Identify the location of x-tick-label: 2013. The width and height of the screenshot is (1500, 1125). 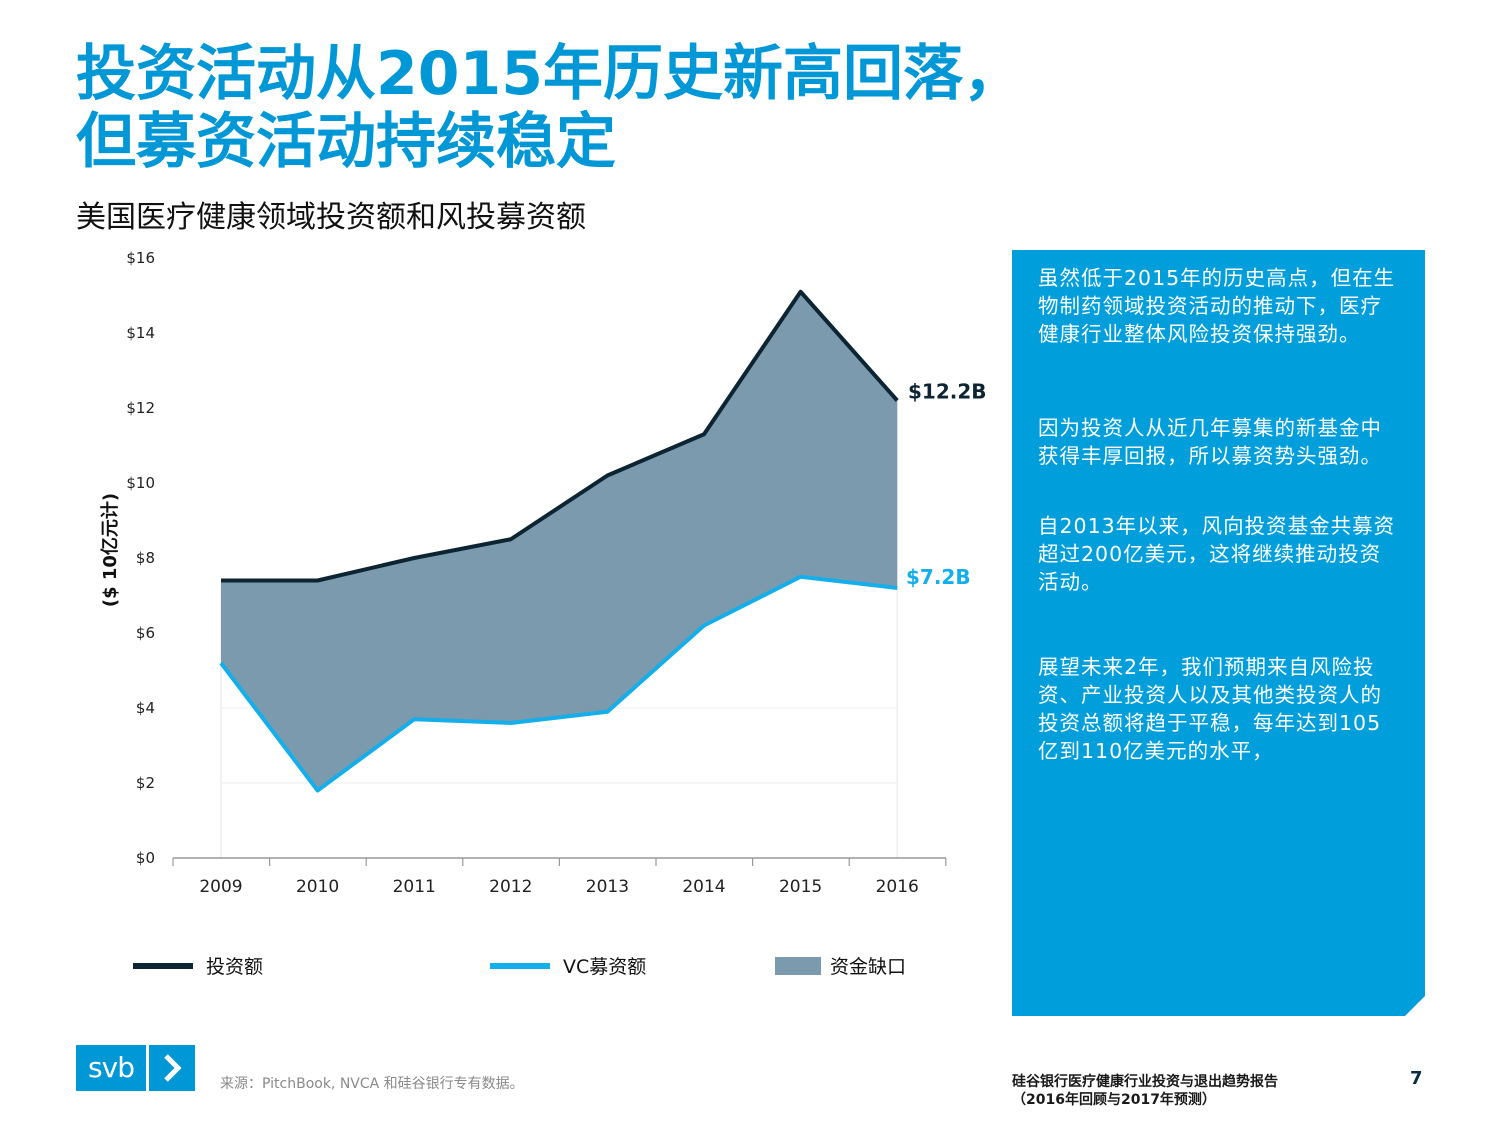
(607, 887).